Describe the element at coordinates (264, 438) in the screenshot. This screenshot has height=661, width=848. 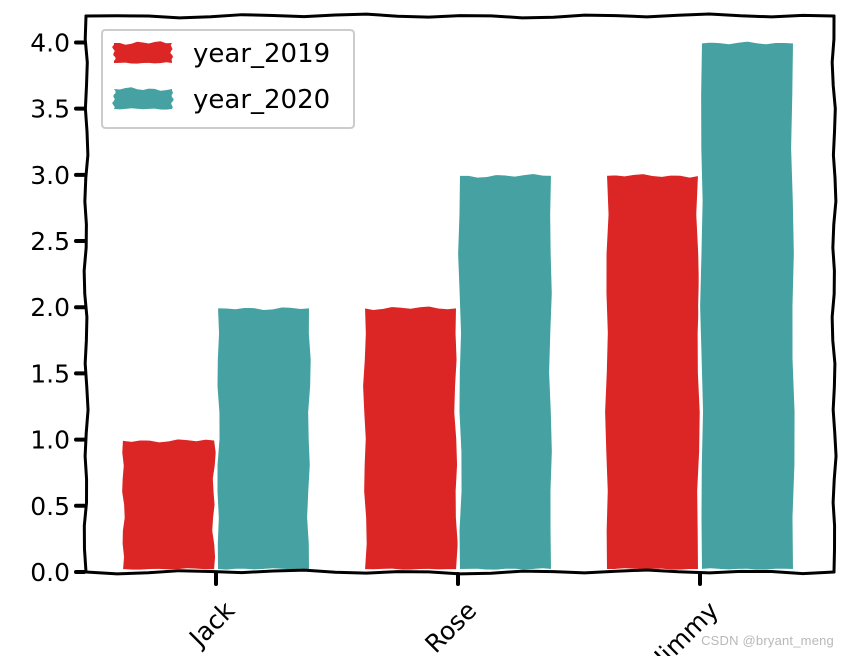
I see `bar-year_2020-jack` at that location.